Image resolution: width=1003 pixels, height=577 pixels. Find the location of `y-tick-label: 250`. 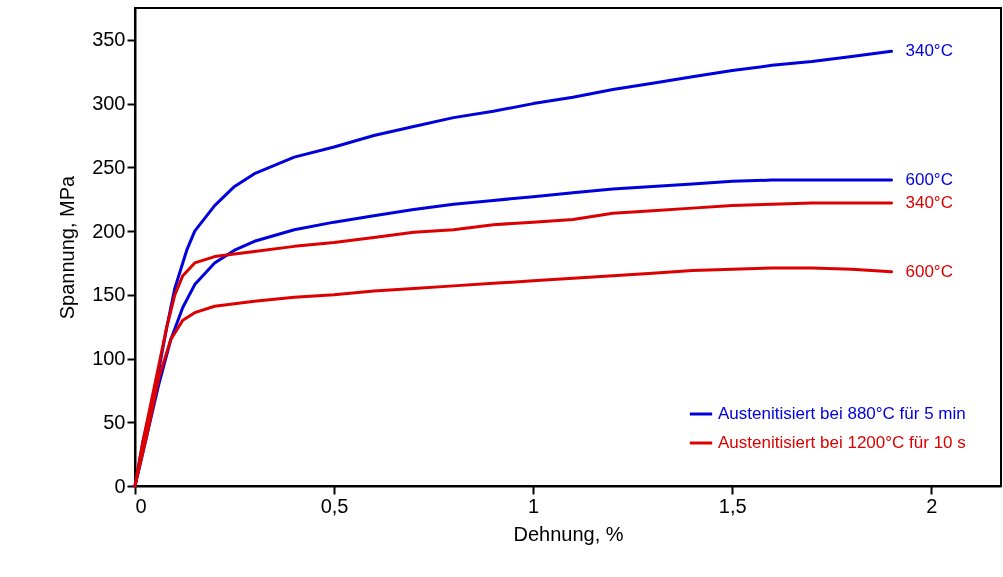

y-tick-label: 250 is located at coordinates (109, 166).